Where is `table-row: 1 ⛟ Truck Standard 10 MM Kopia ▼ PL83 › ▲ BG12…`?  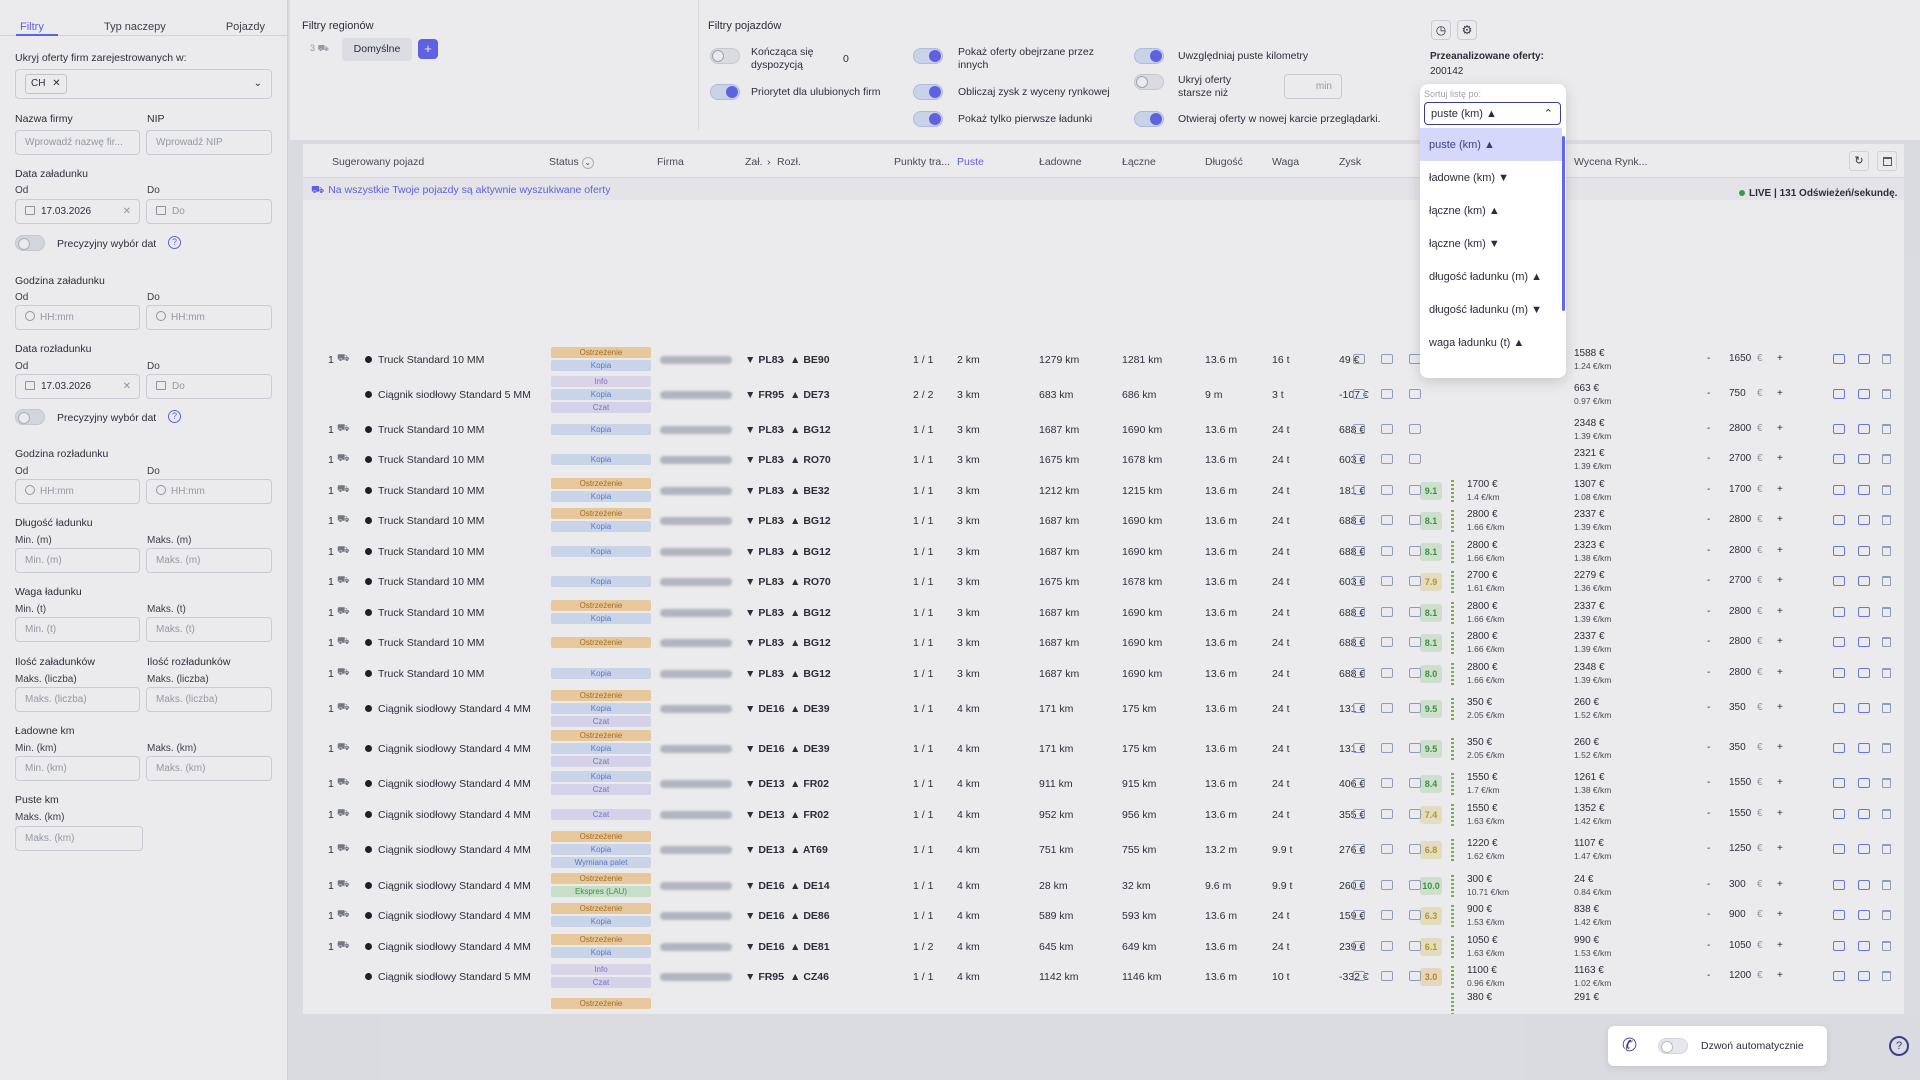
table-row: 1 ⛟ Truck Standard 10 MM Kopia ▼ PL83 › ▲ BG12… is located at coordinates (1103, 674).